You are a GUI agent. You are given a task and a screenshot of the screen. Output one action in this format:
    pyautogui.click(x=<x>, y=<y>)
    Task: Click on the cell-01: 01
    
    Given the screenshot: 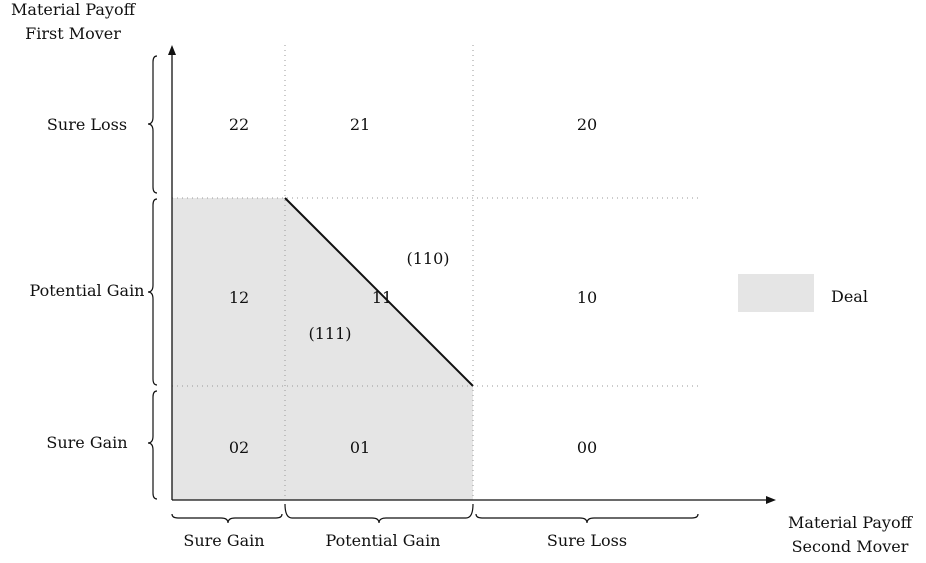 What is the action you would take?
    pyautogui.click(x=360, y=447)
    